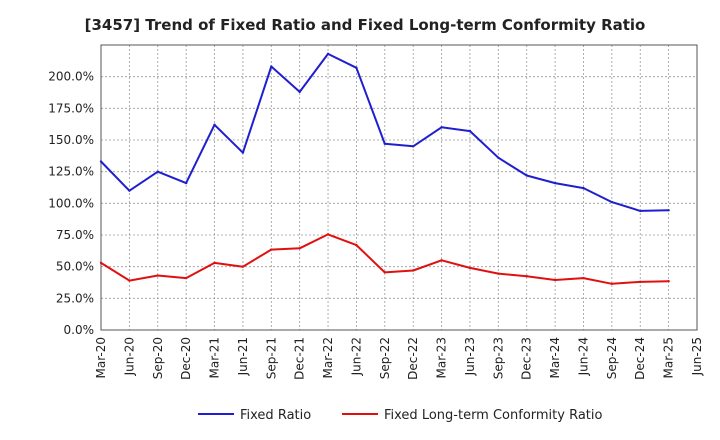 Image resolution: width=720 pixels, height=440 pixels. What do you see at coordinates (71, 172) in the screenshot?
I see `y-tick-label: 125.0%` at bounding box center [71, 172].